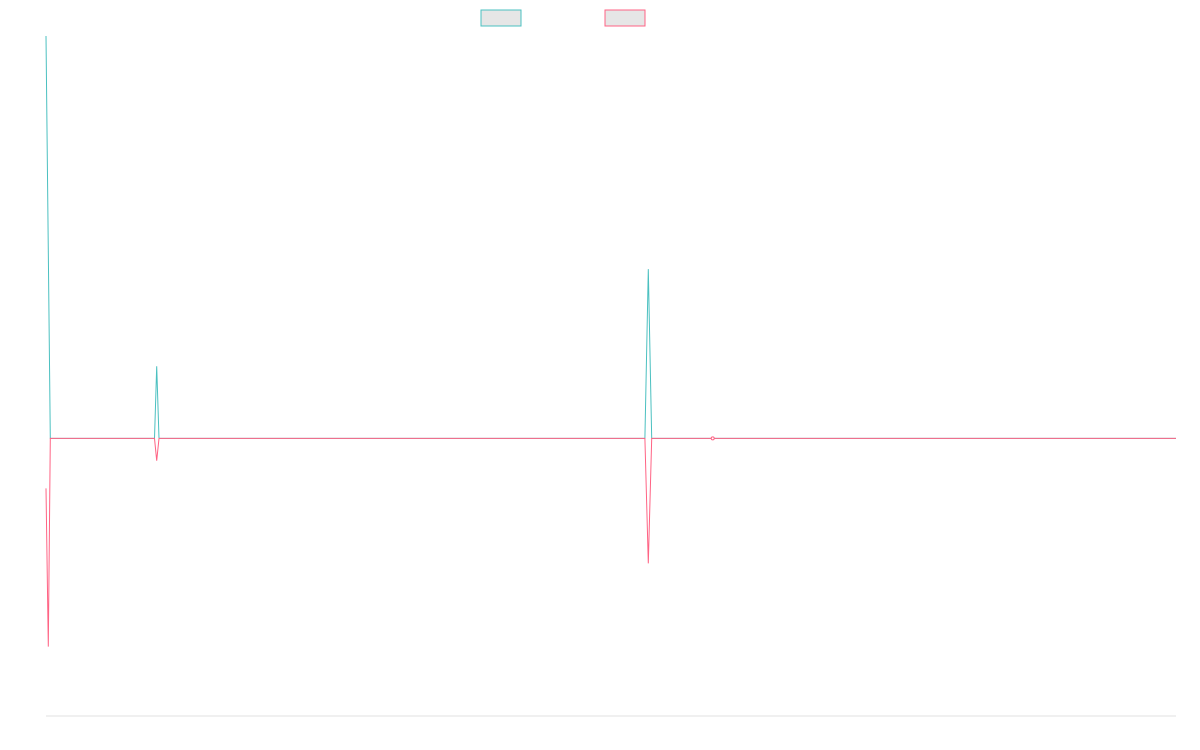 The height and width of the screenshot is (750, 1200). Describe the element at coordinates (712, 438) in the screenshot. I see `data-point-marker` at that location.